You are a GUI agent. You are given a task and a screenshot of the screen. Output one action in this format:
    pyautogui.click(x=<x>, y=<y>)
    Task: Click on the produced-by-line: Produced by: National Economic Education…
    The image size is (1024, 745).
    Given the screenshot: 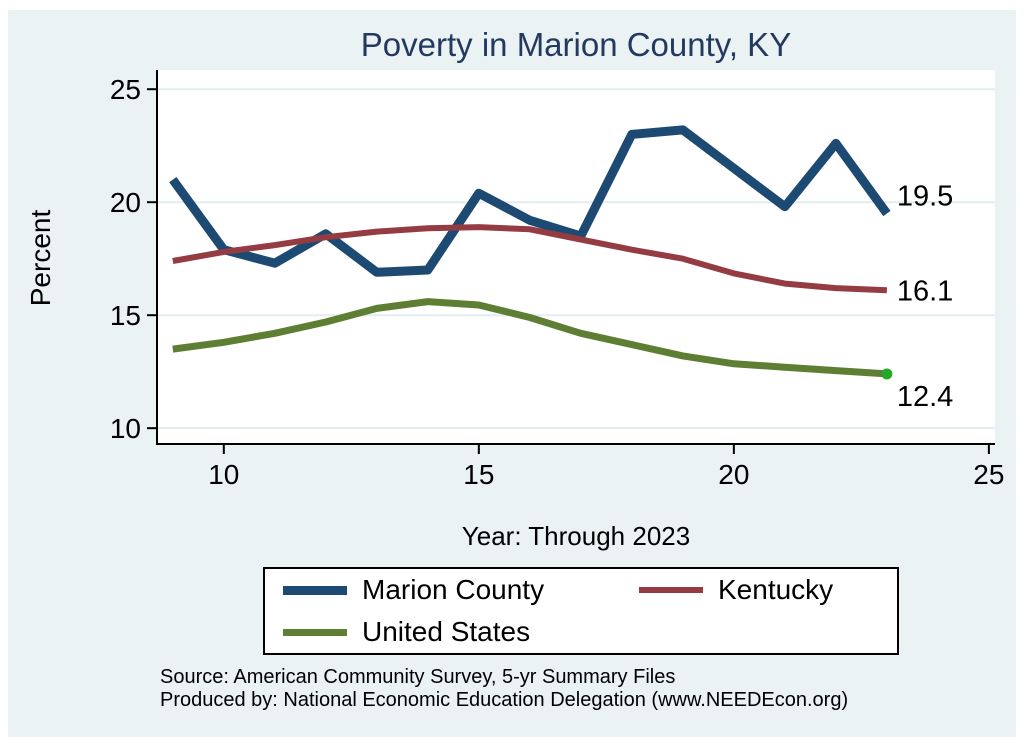 What is the action you would take?
    pyautogui.click(x=504, y=700)
    